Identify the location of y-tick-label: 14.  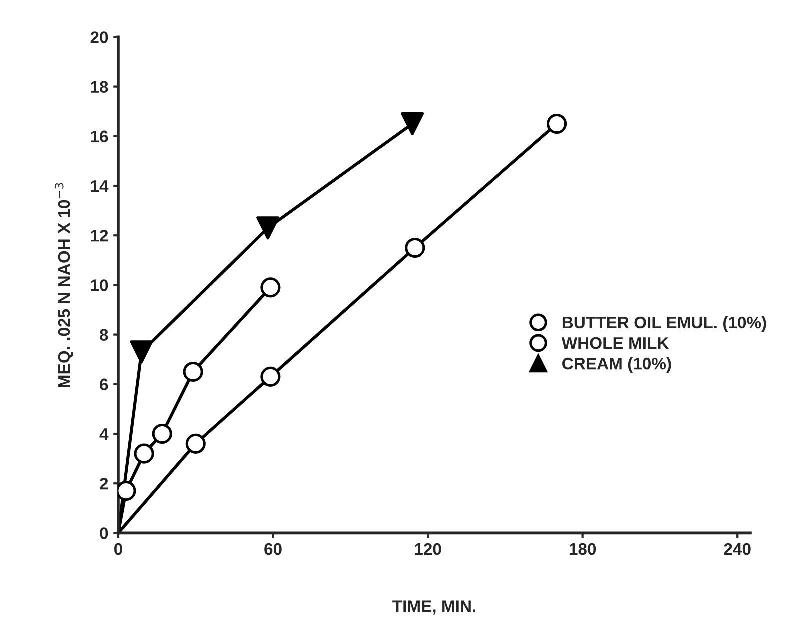
(100, 186).